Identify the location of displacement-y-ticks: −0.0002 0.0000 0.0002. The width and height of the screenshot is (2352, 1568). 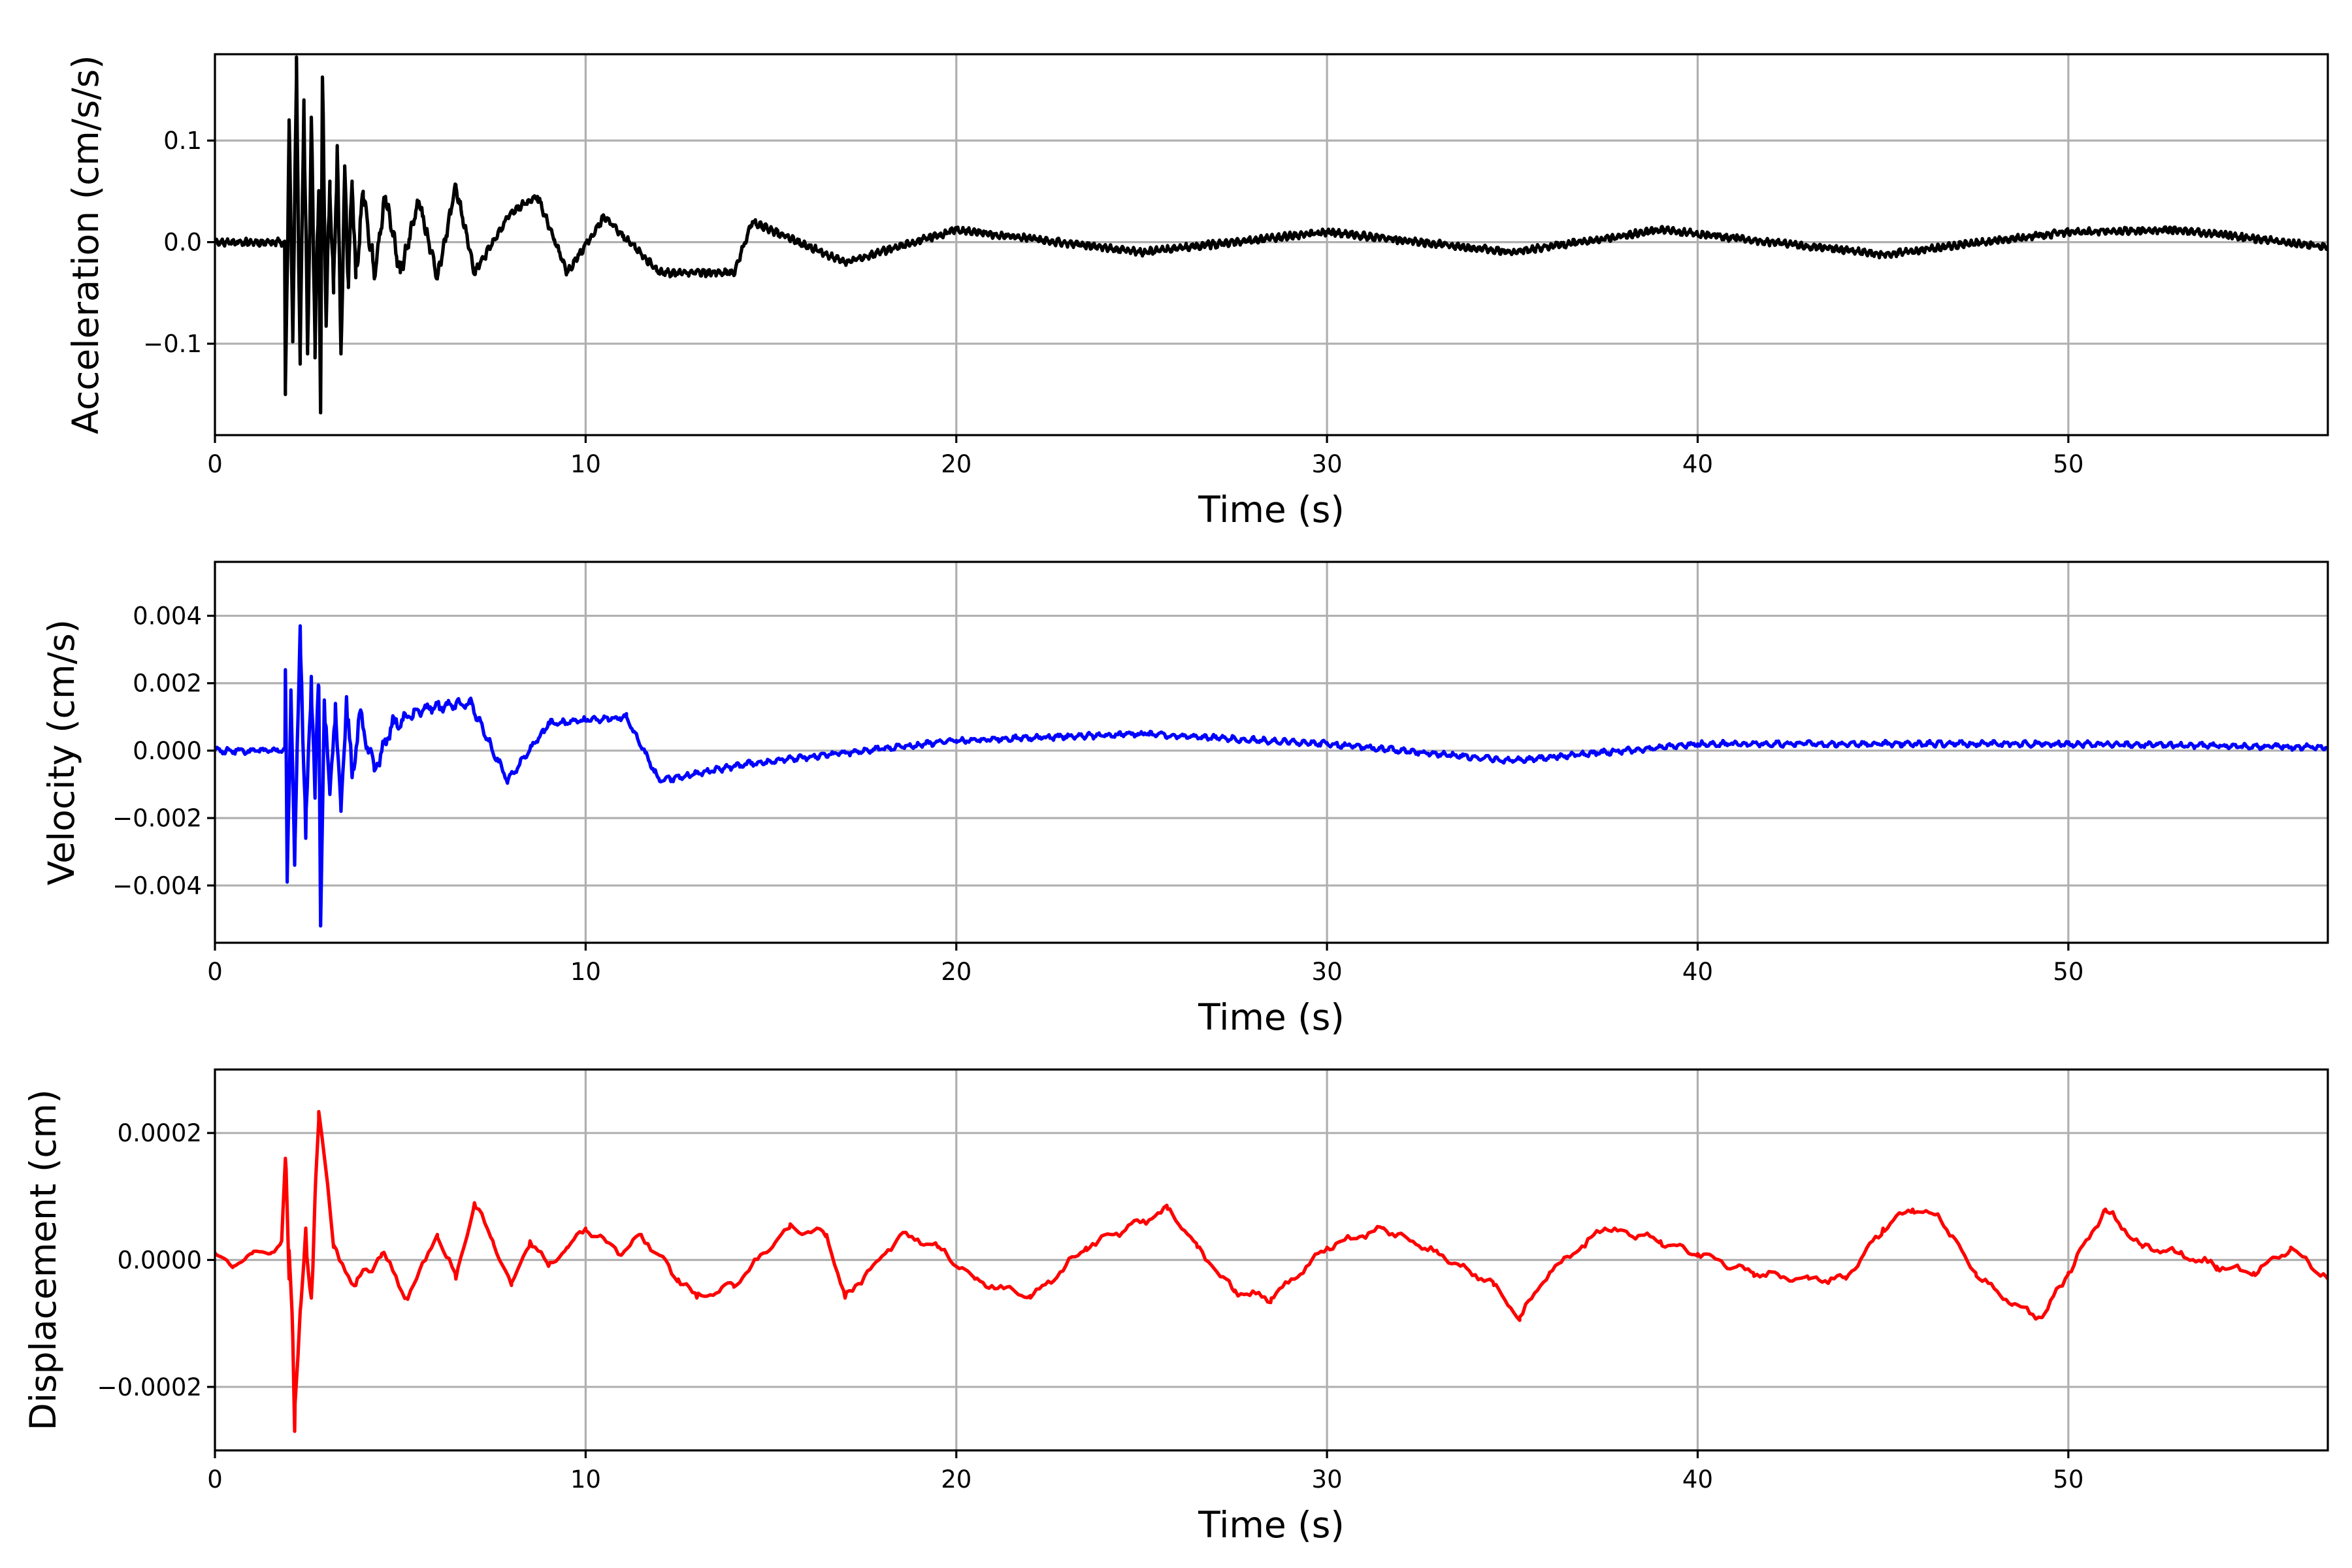
(156, 1260).